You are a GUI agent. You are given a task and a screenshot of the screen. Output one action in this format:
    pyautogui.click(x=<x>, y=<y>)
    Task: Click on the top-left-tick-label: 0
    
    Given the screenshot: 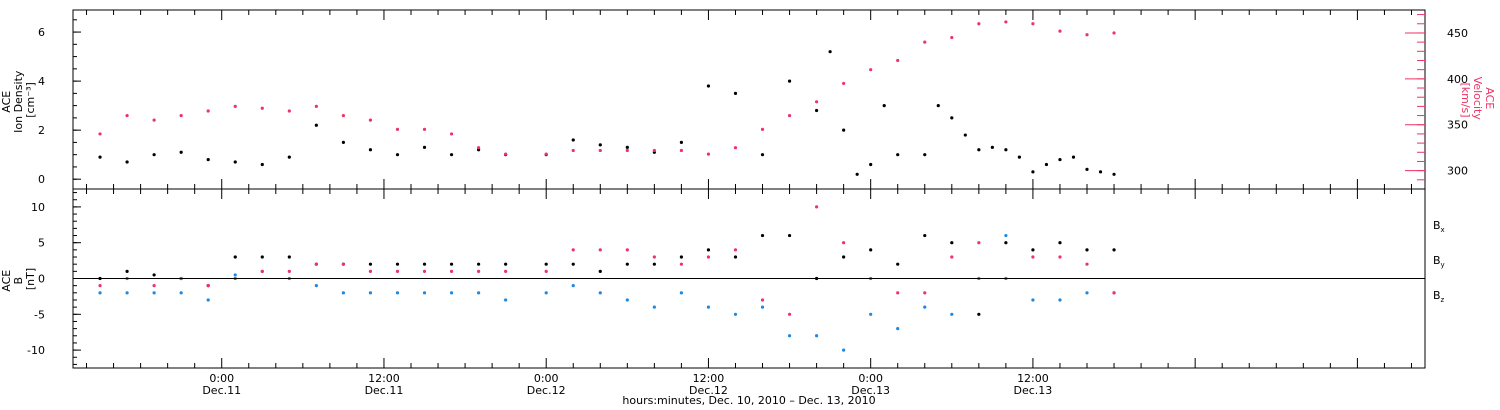 What is the action you would take?
    pyautogui.click(x=41, y=179)
    